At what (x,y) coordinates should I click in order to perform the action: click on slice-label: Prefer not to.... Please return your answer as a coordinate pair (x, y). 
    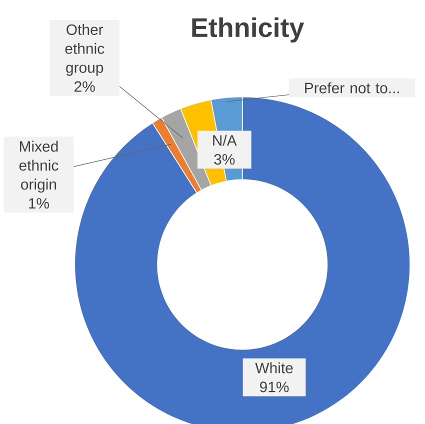
    Looking at the image, I should click on (352, 88).